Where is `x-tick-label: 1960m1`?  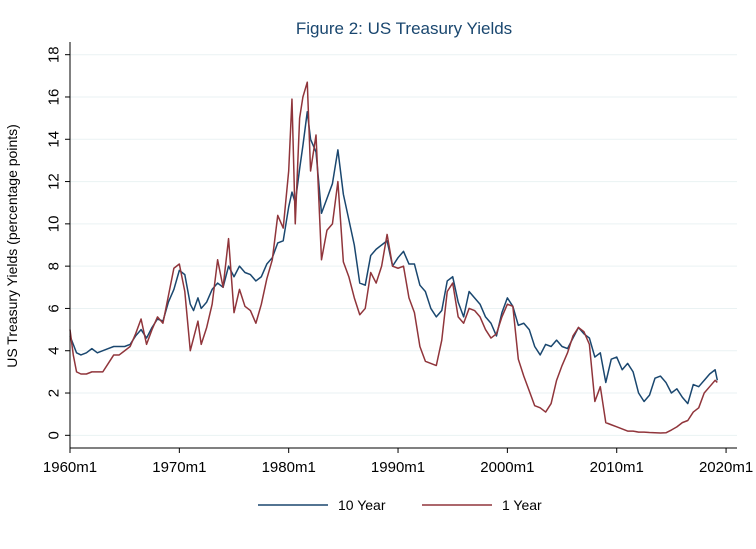
x-tick-label: 1960m1 is located at coordinates (70, 467).